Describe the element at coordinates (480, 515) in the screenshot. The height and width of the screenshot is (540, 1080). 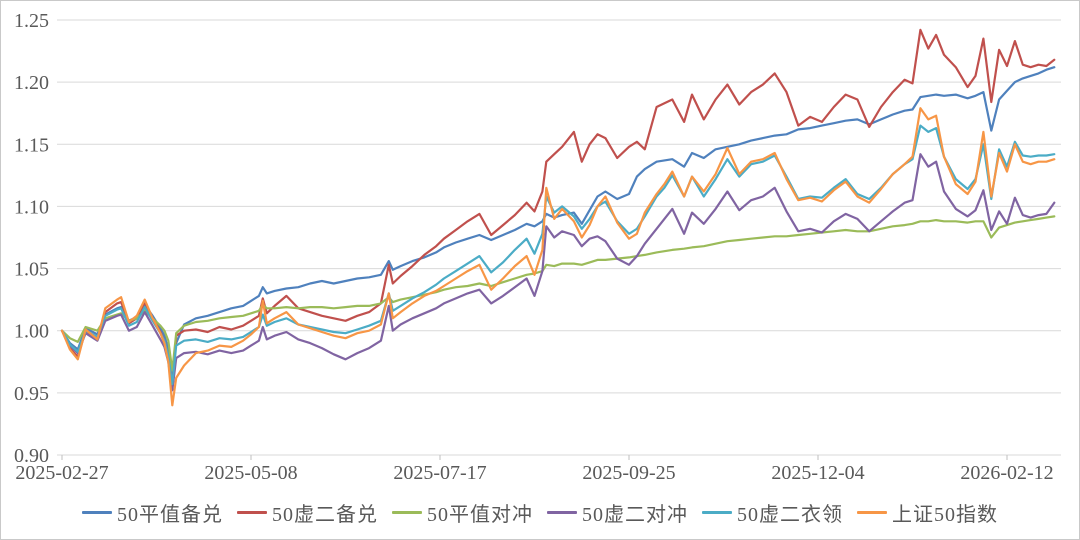
I see `legend-label: 50平值对冲` at that location.